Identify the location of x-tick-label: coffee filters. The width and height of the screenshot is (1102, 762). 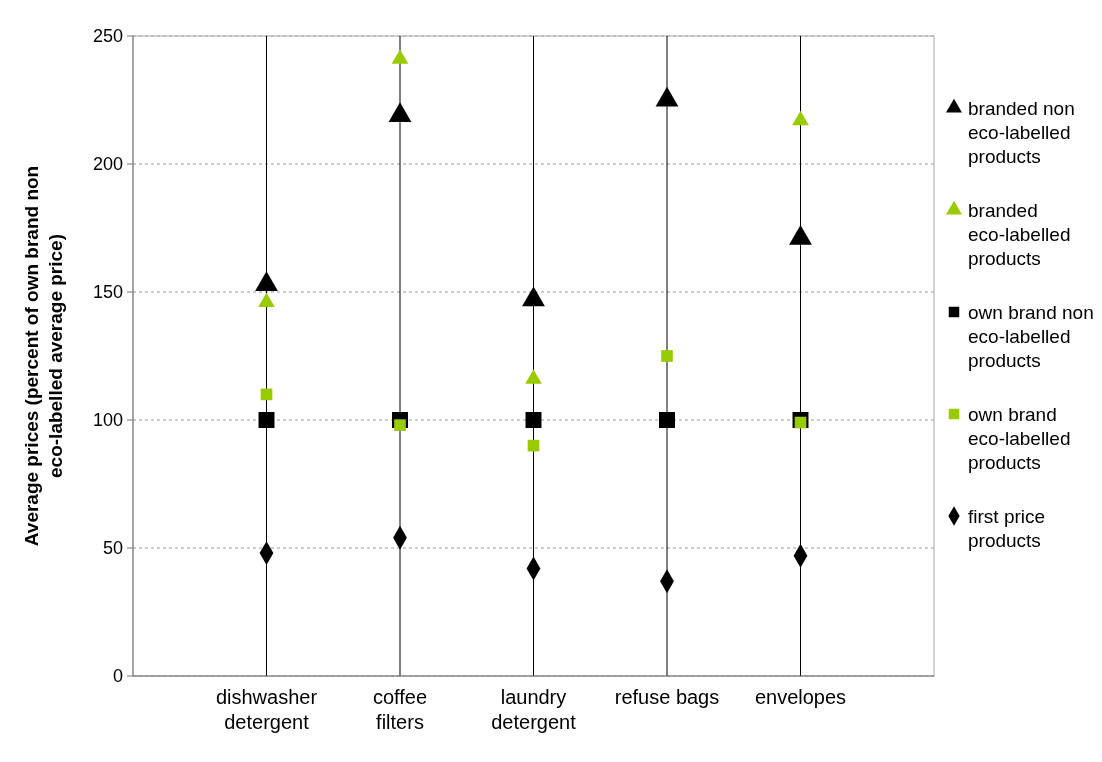
(400, 709).